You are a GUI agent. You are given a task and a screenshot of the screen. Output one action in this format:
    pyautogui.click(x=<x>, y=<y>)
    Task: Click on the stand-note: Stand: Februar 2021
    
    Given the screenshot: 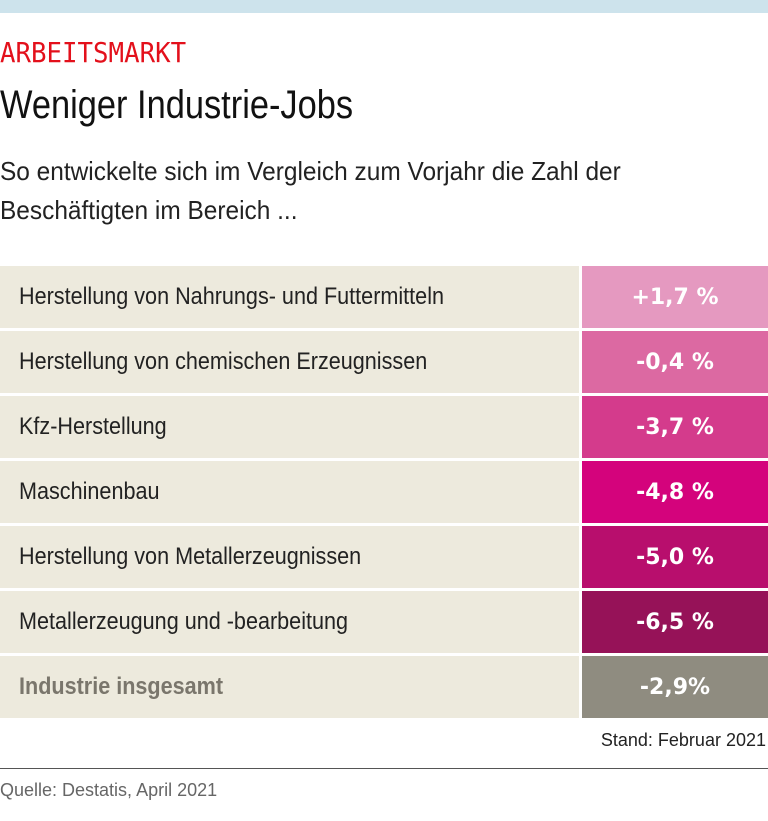 What is the action you would take?
    pyautogui.click(x=683, y=740)
    